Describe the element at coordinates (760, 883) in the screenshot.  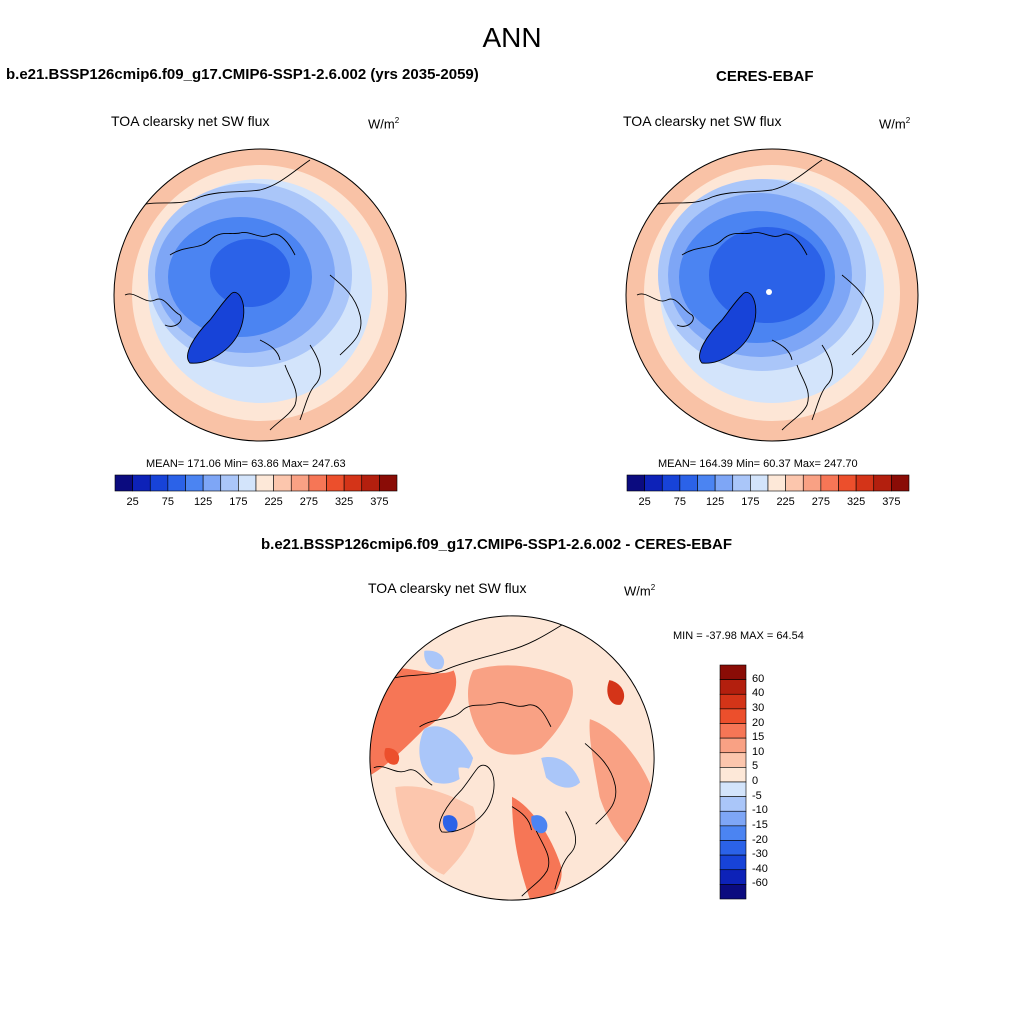
I see `colorbar-tick-label: -60` at that location.